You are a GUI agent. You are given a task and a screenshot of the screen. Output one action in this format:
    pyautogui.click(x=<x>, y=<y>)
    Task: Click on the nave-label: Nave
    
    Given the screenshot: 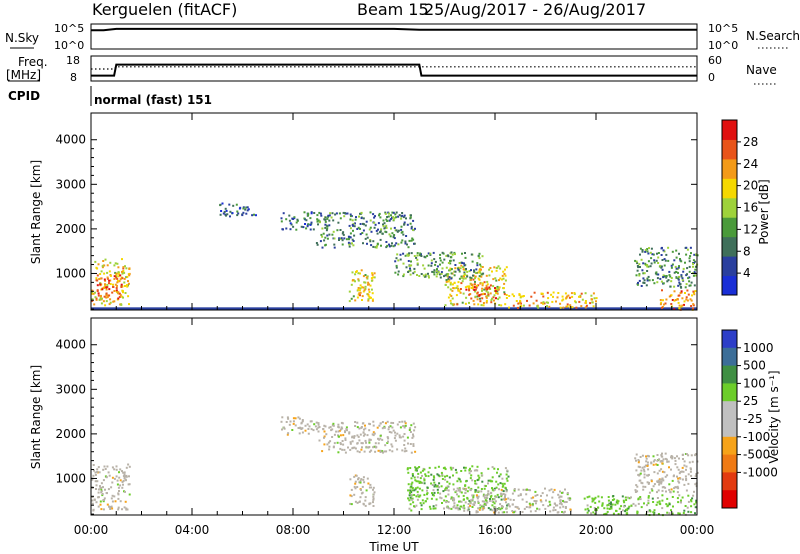 What is the action you would take?
    pyautogui.click(x=761, y=70)
    